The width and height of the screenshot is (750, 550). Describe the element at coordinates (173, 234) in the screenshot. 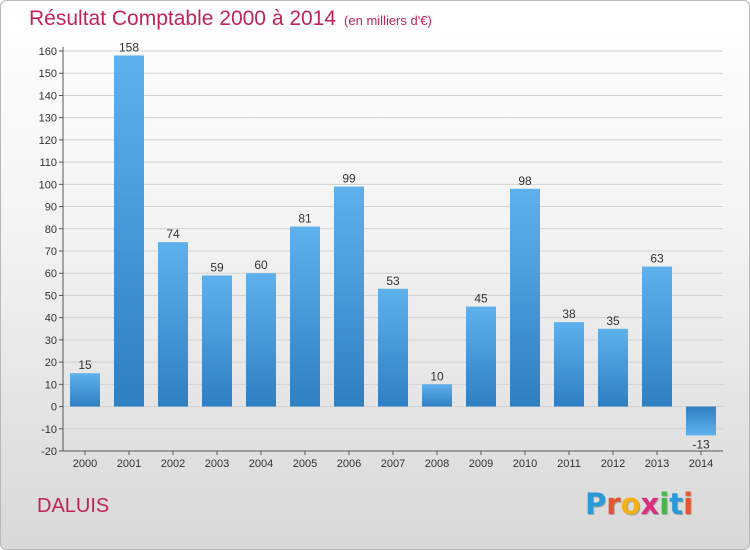

I see `data-label: 74` at that location.